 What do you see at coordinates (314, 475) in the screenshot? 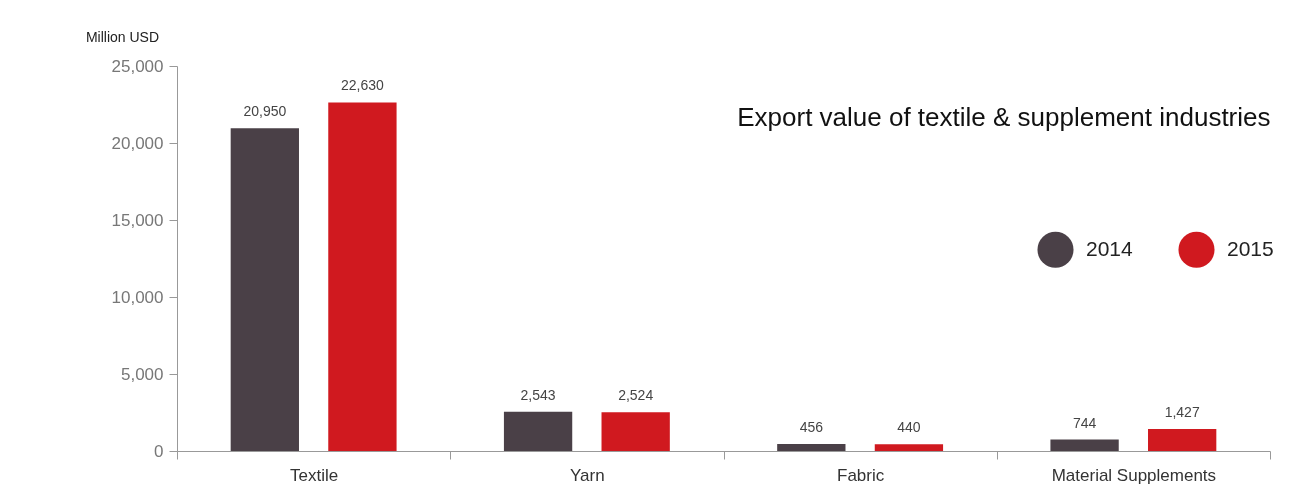
I see `x-tick-label: Textile` at bounding box center [314, 475].